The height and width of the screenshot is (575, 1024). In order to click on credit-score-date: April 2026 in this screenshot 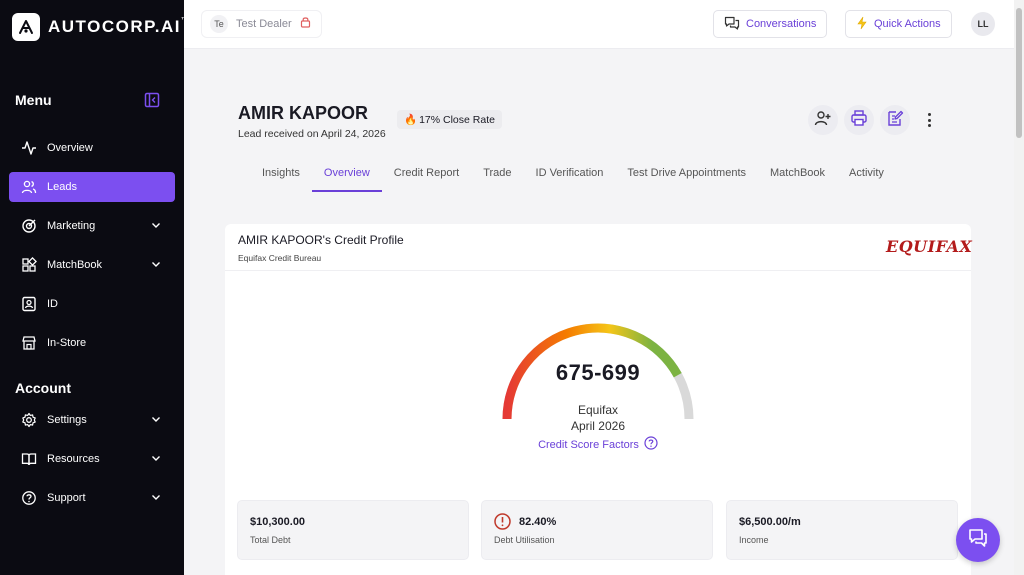, I will do `click(598, 426)`.